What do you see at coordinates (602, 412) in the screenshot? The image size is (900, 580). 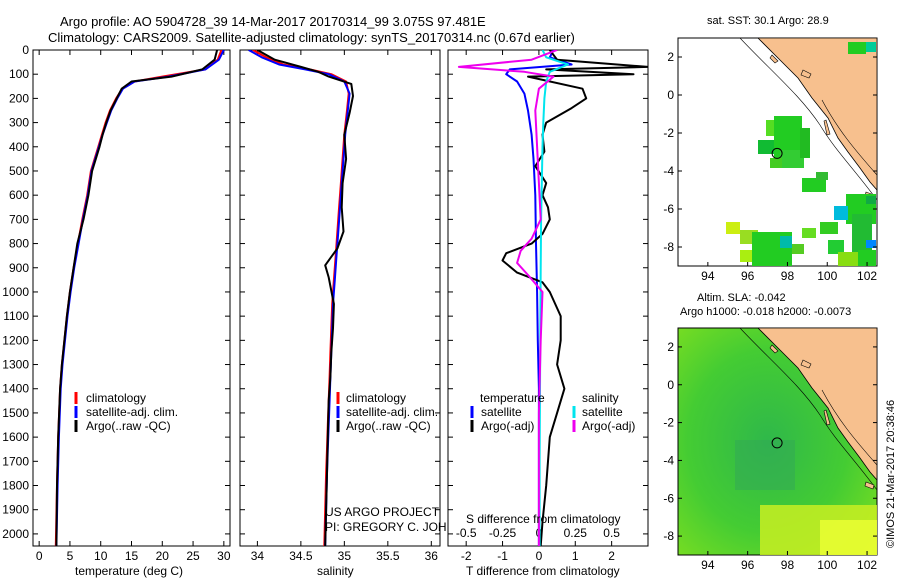 I see `legend-s-satellite-label: satellite` at bounding box center [602, 412].